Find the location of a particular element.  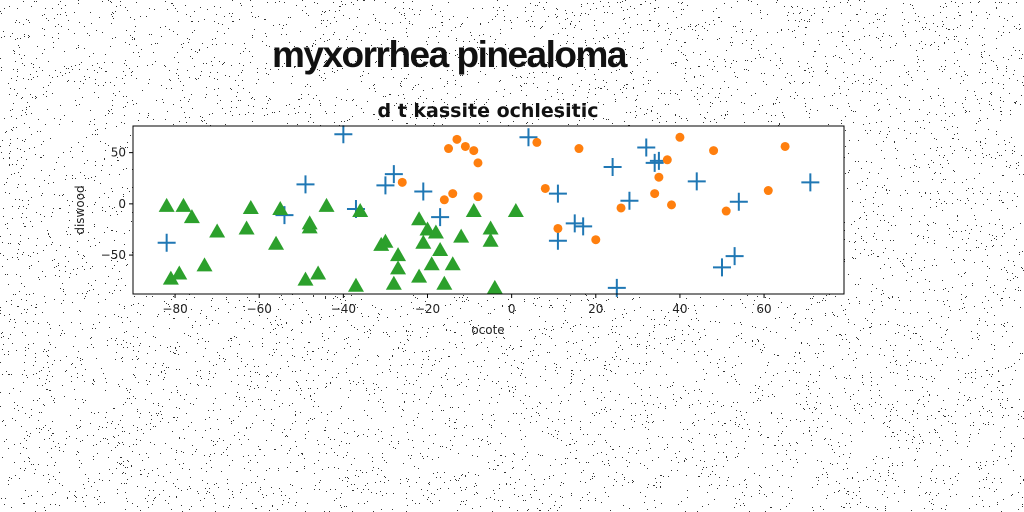

x-tick-label: −40 is located at coordinates (343, 309).